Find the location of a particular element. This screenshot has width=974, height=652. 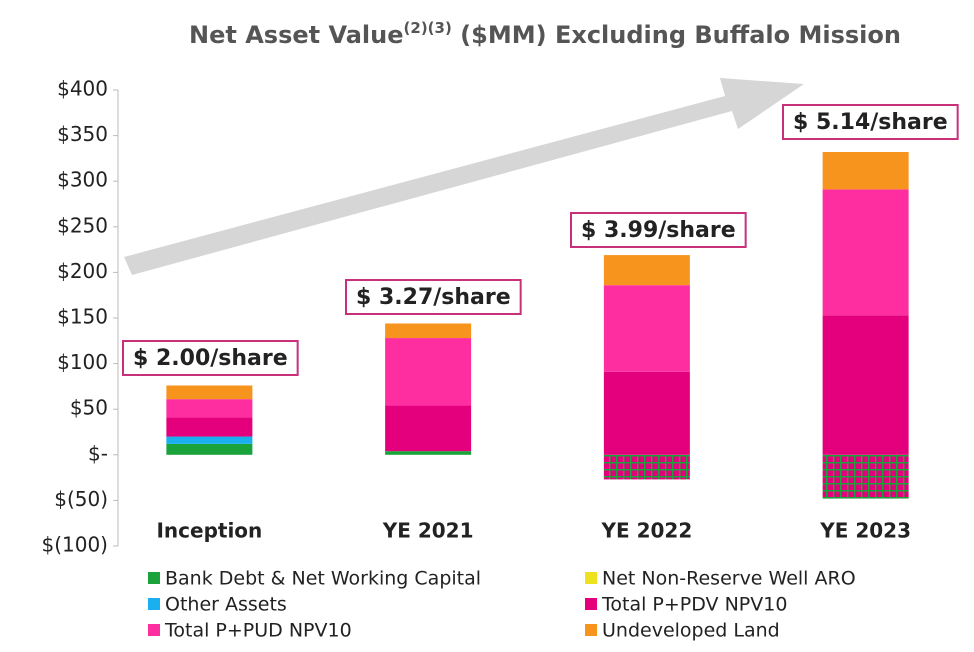

annotation: $ 3.27/share is located at coordinates (433, 297).